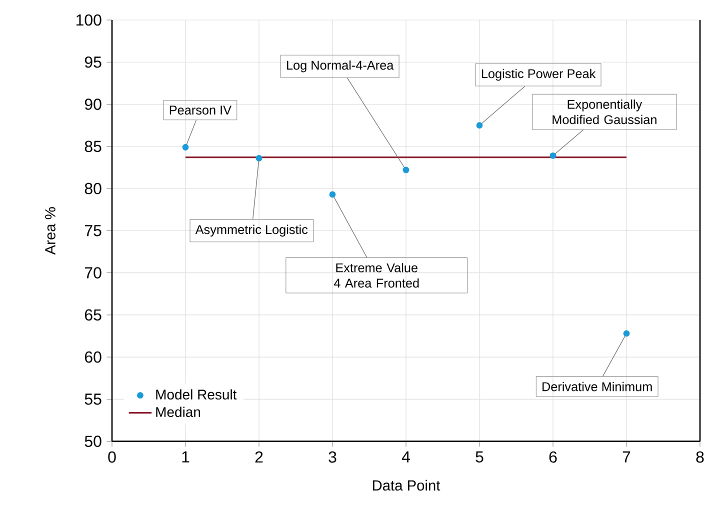  What do you see at coordinates (50, 231) in the screenshot?
I see `y-axis-title: Area %` at bounding box center [50, 231].